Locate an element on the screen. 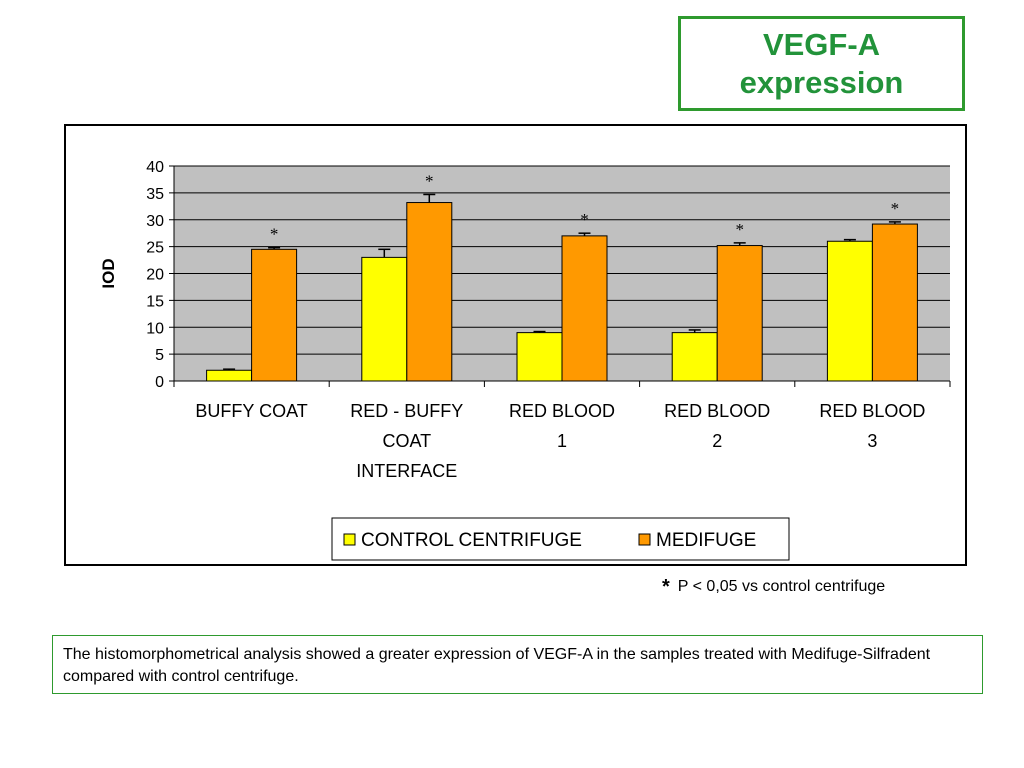 This screenshot has height=768, width=1024. x-category-label: 2 is located at coordinates (717, 441).